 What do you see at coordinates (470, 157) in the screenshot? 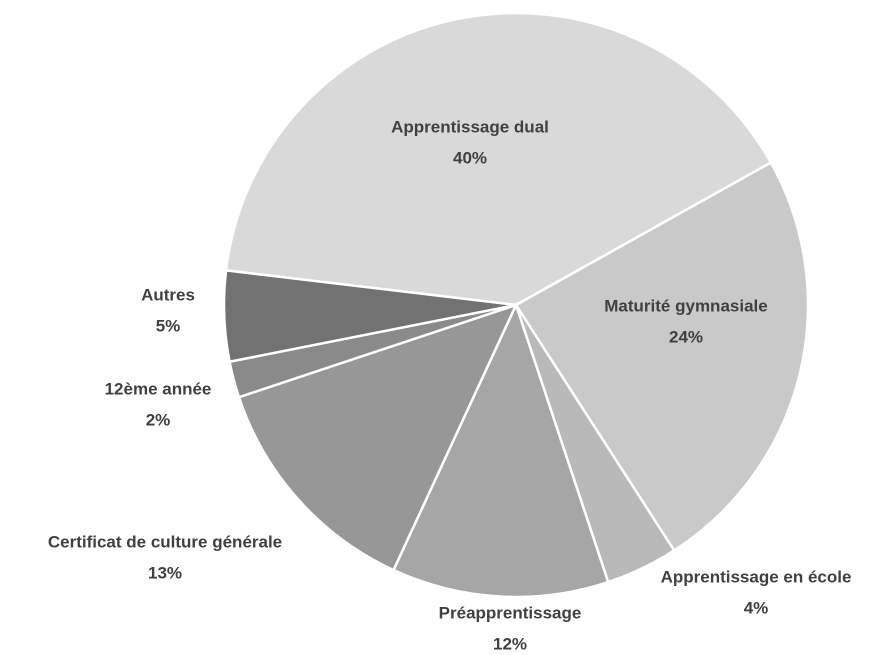
I see `slice-value: 40%` at bounding box center [470, 157].